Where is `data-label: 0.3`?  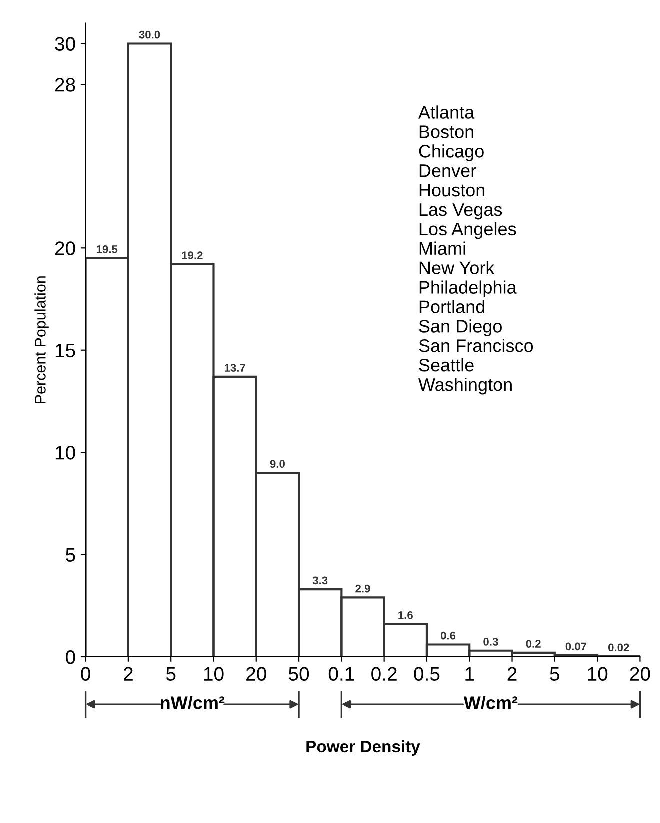
data-label: 0.3 is located at coordinates (491, 642).